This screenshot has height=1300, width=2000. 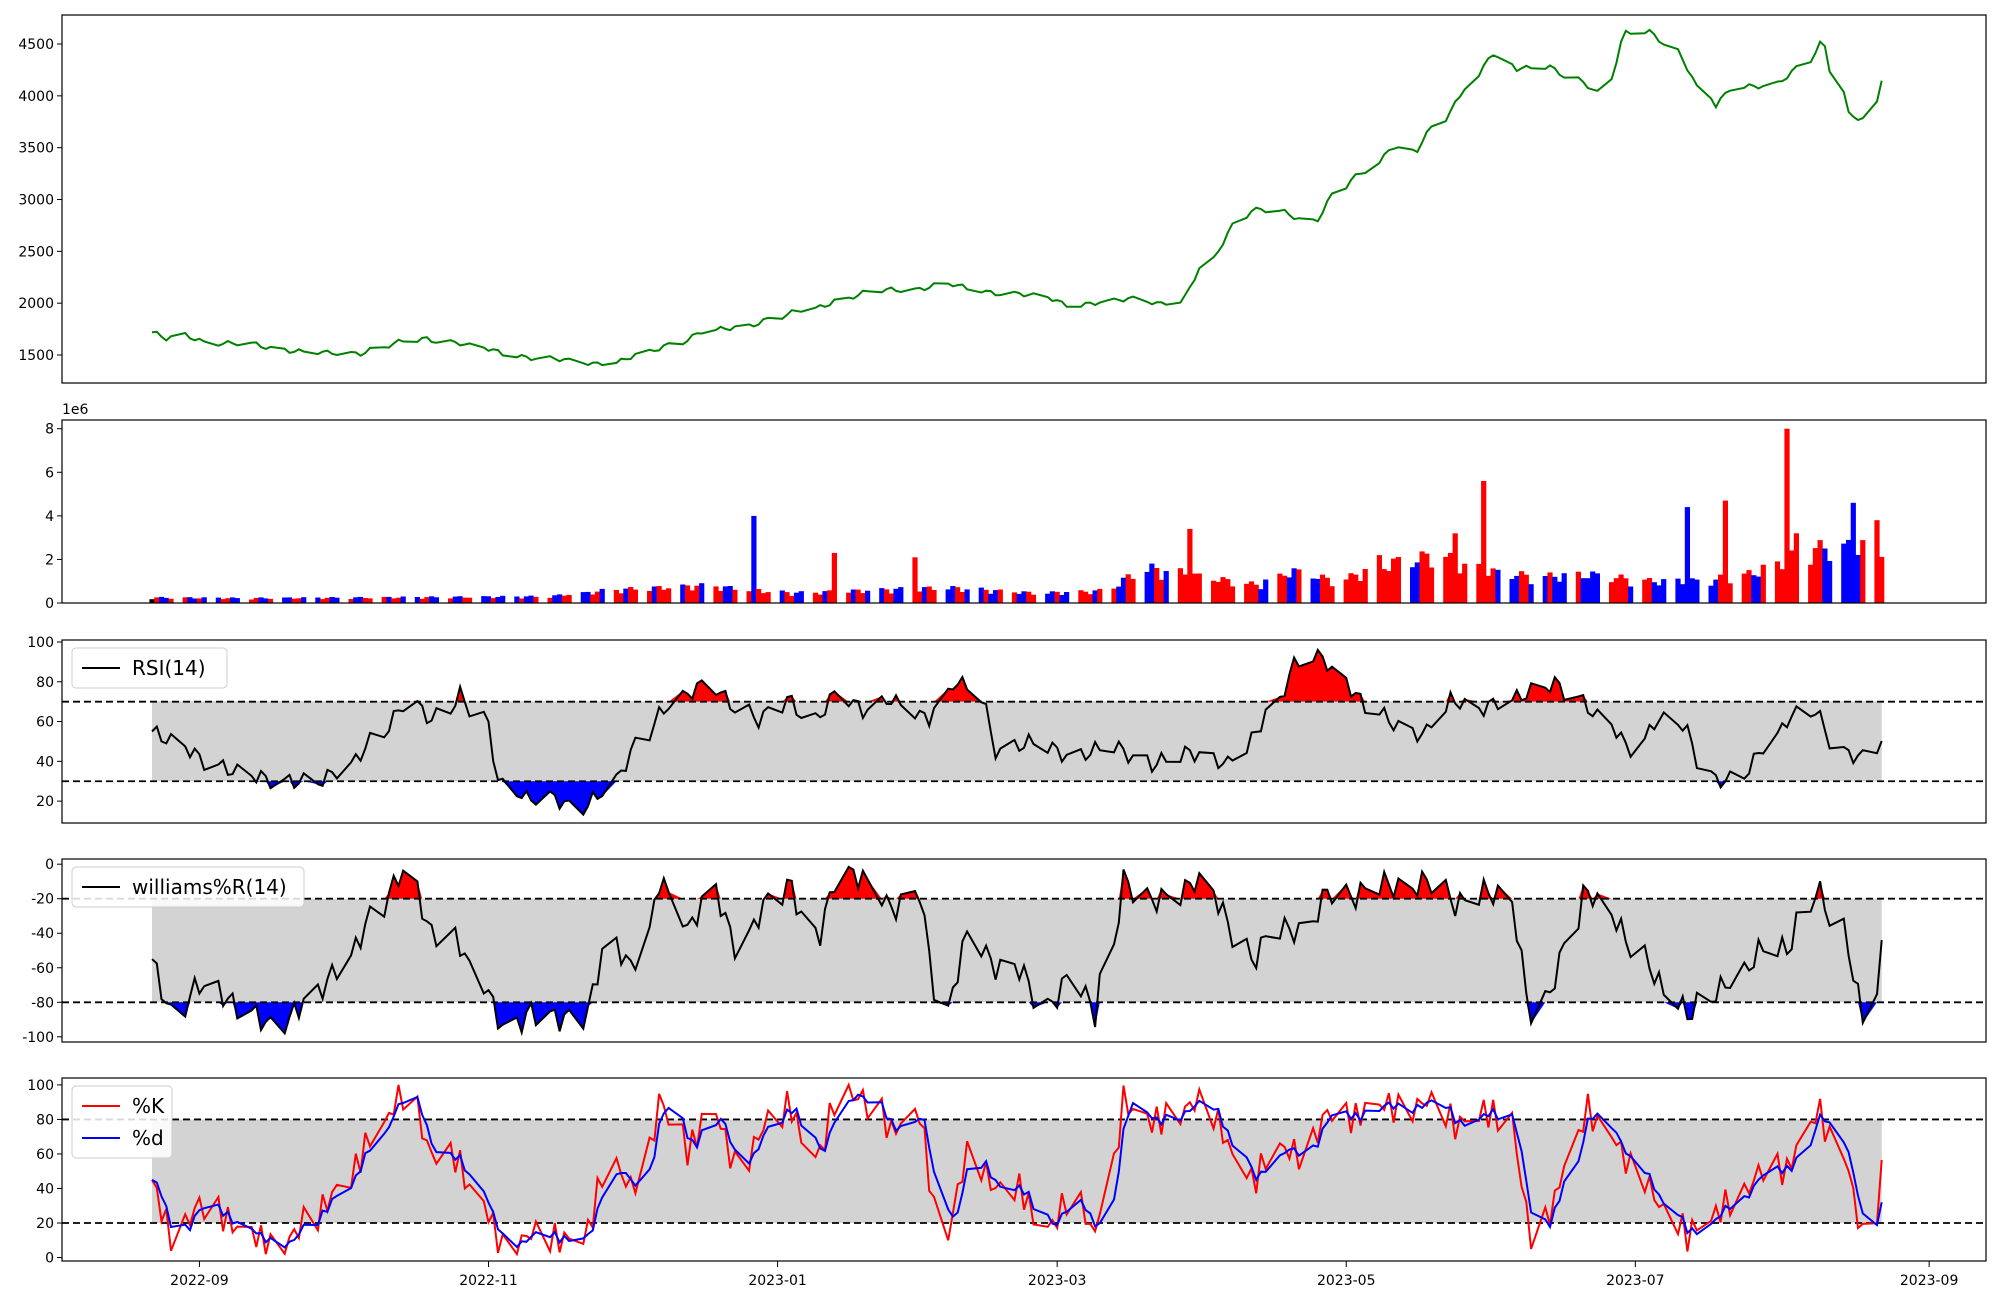 I want to click on y-tick-label: 4500, so click(x=36, y=45).